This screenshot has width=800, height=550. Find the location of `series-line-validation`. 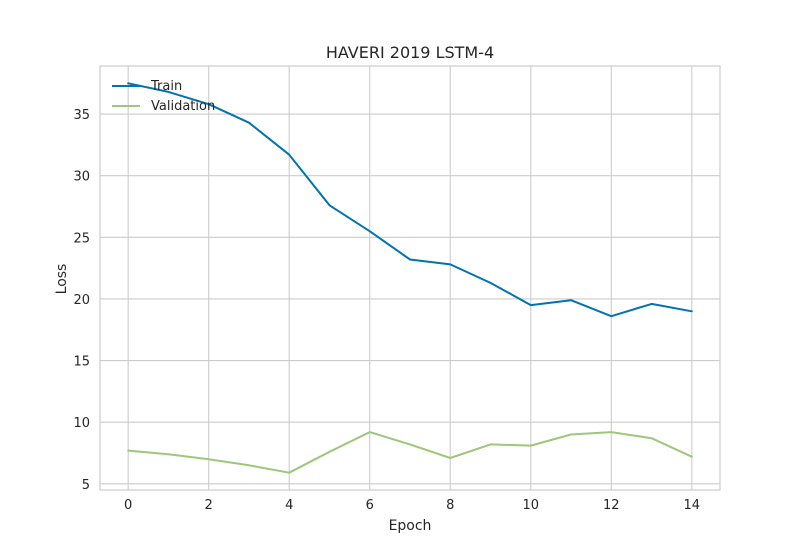

series-line-validation is located at coordinates (410, 452).